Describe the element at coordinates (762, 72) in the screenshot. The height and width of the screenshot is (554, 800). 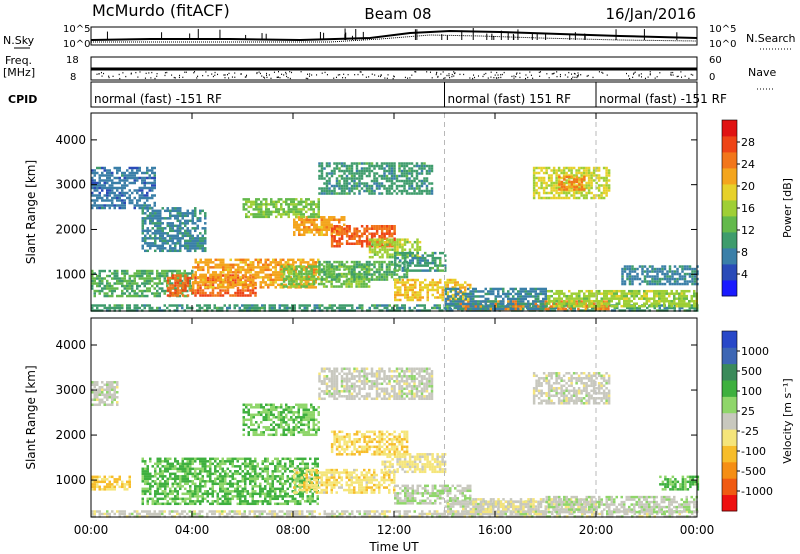
I see `nave-label: Nave` at that location.